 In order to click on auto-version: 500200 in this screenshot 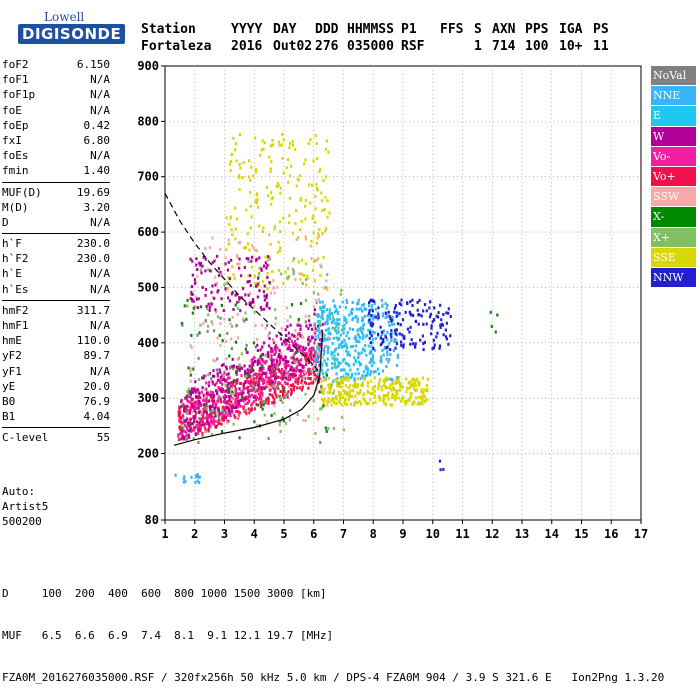, I will do `click(22, 521)`.